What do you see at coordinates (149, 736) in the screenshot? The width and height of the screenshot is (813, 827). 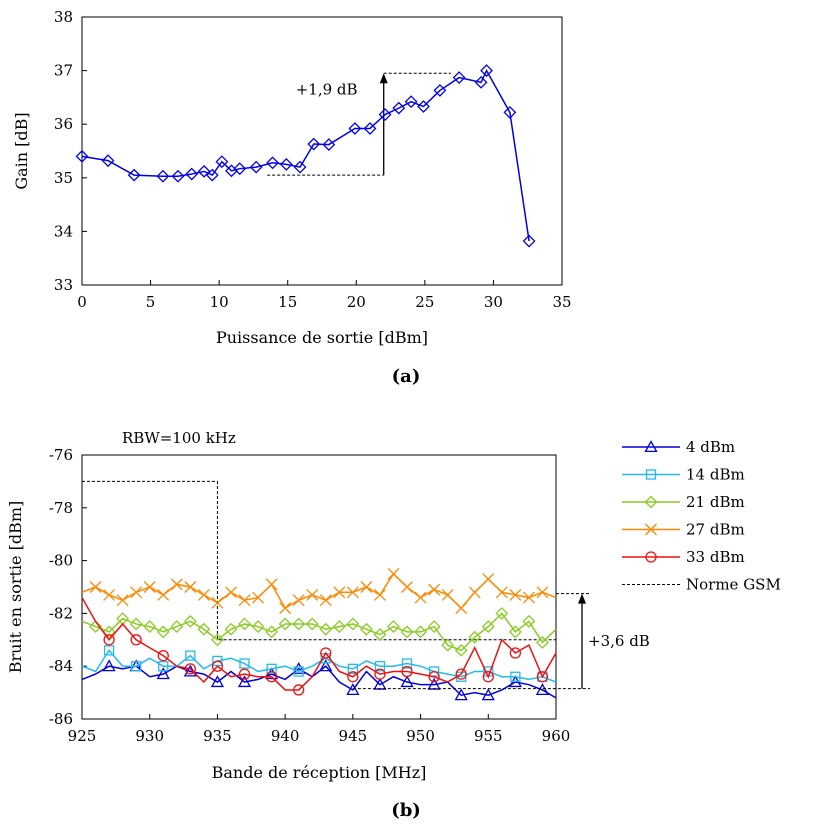 I see `x-tick-label: 930` at bounding box center [149, 736].